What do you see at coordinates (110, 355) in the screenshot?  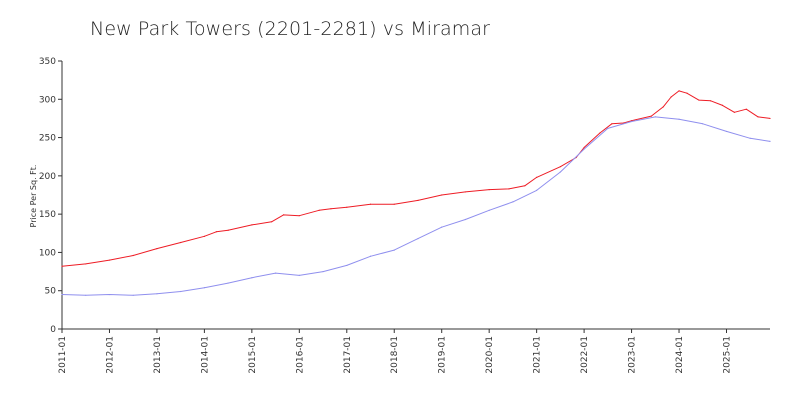 I see `x-tick-label: 2012-01` at bounding box center [110, 355].